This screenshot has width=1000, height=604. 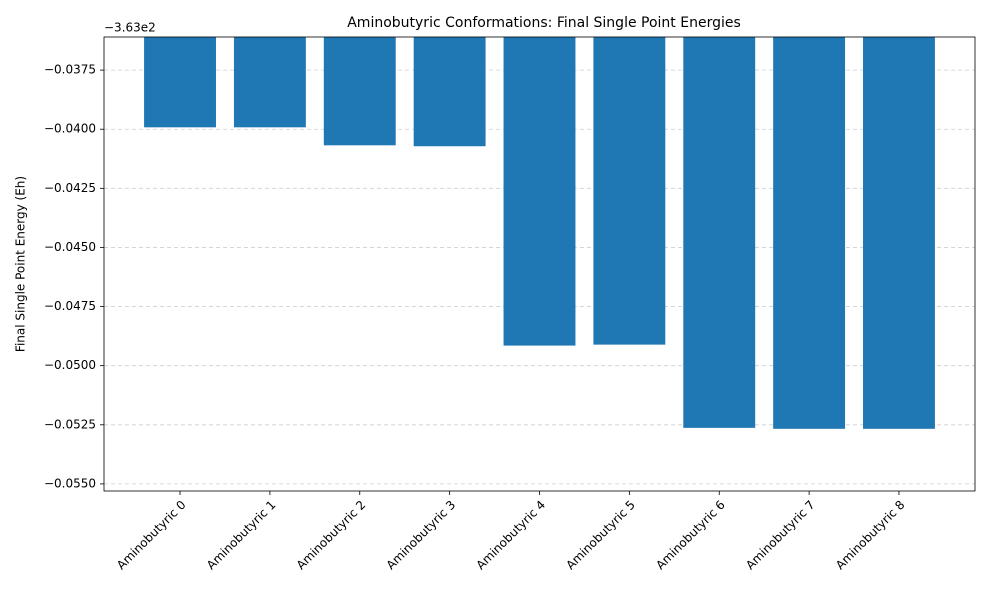 I want to click on x-tick-label: Aminobutyric 6, so click(x=690, y=535).